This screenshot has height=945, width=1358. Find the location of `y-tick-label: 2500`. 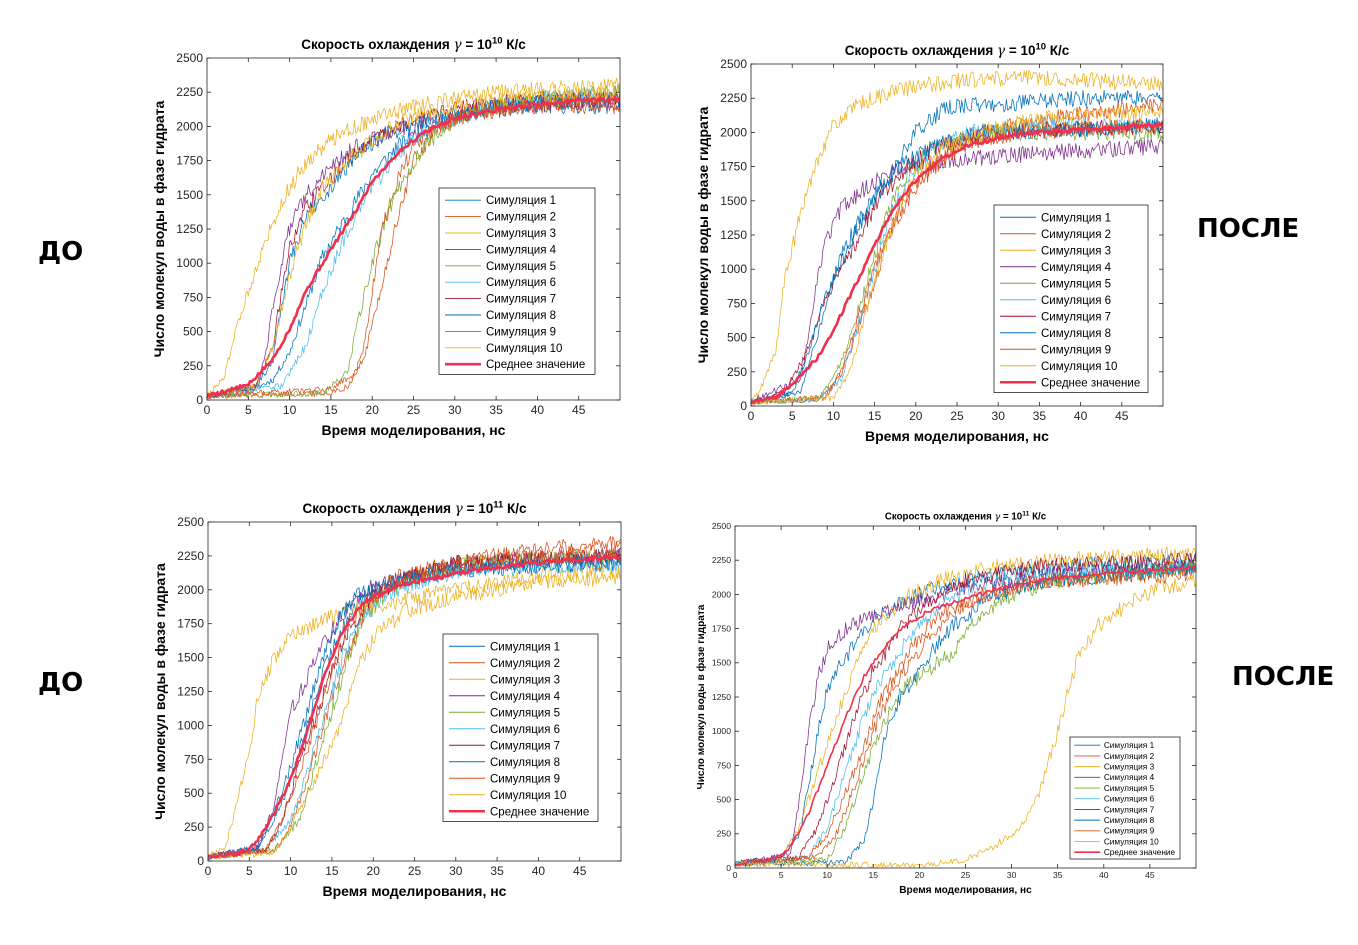

y-tick-label: 2500 is located at coordinates (190, 522).